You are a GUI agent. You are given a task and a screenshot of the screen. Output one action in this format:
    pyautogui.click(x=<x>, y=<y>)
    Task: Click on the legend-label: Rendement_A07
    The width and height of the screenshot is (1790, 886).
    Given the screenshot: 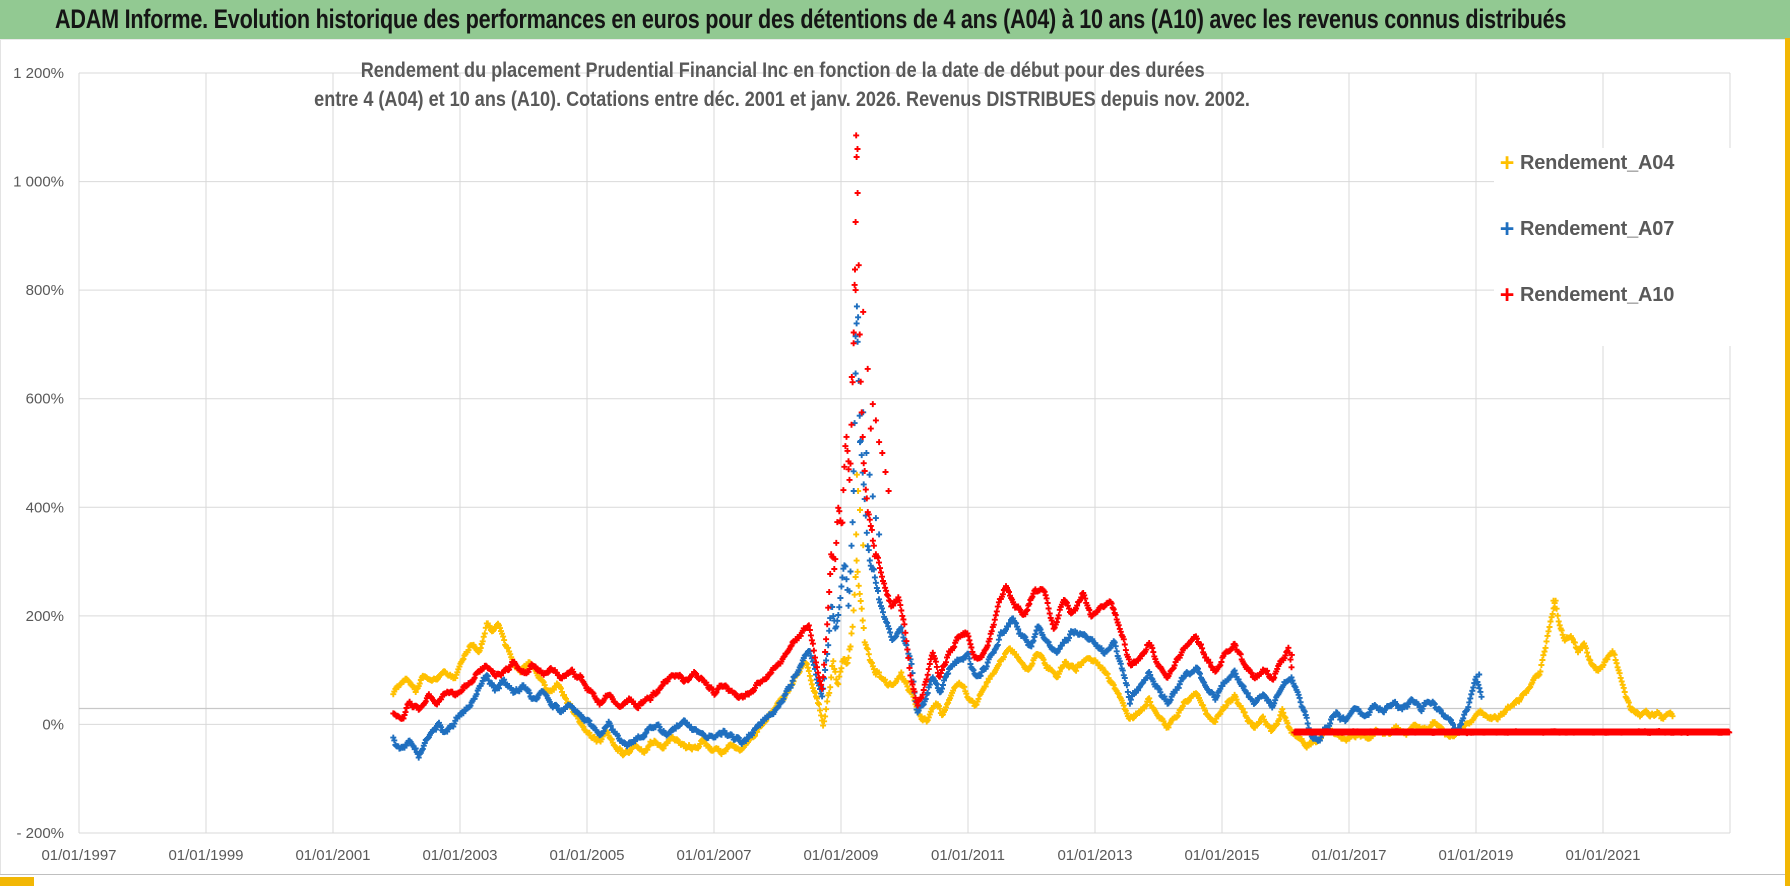 What is the action you would take?
    pyautogui.click(x=1597, y=228)
    